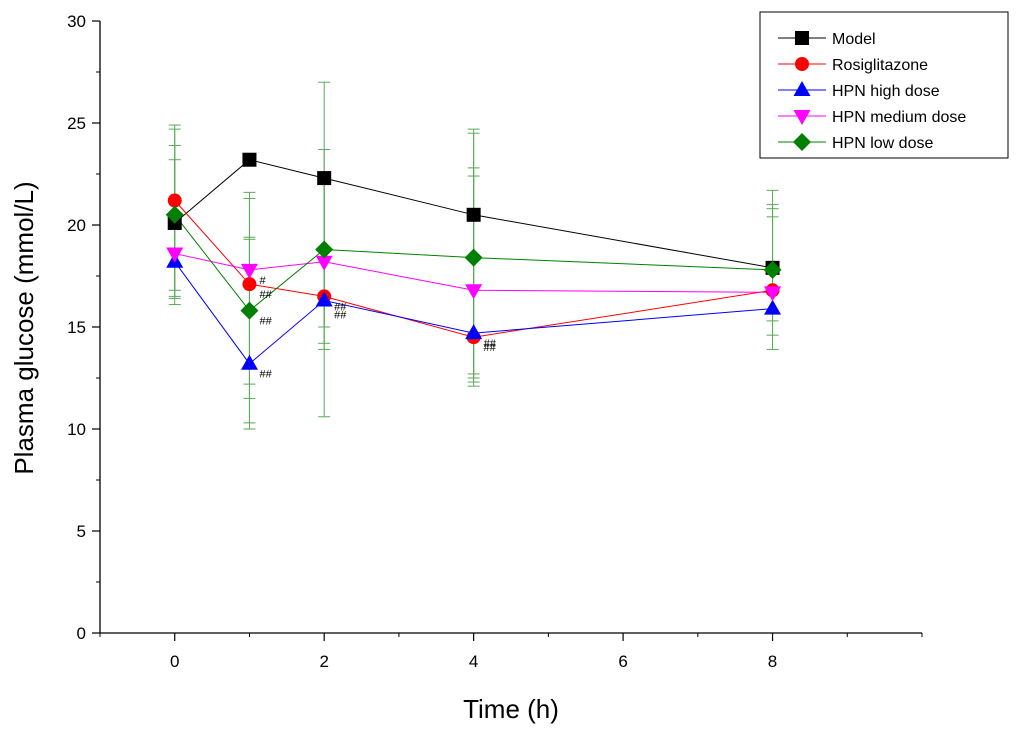 The width and height of the screenshot is (1024, 734). What do you see at coordinates (81, 633) in the screenshot?
I see `y-tick-label: 0` at bounding box center [81, 633].